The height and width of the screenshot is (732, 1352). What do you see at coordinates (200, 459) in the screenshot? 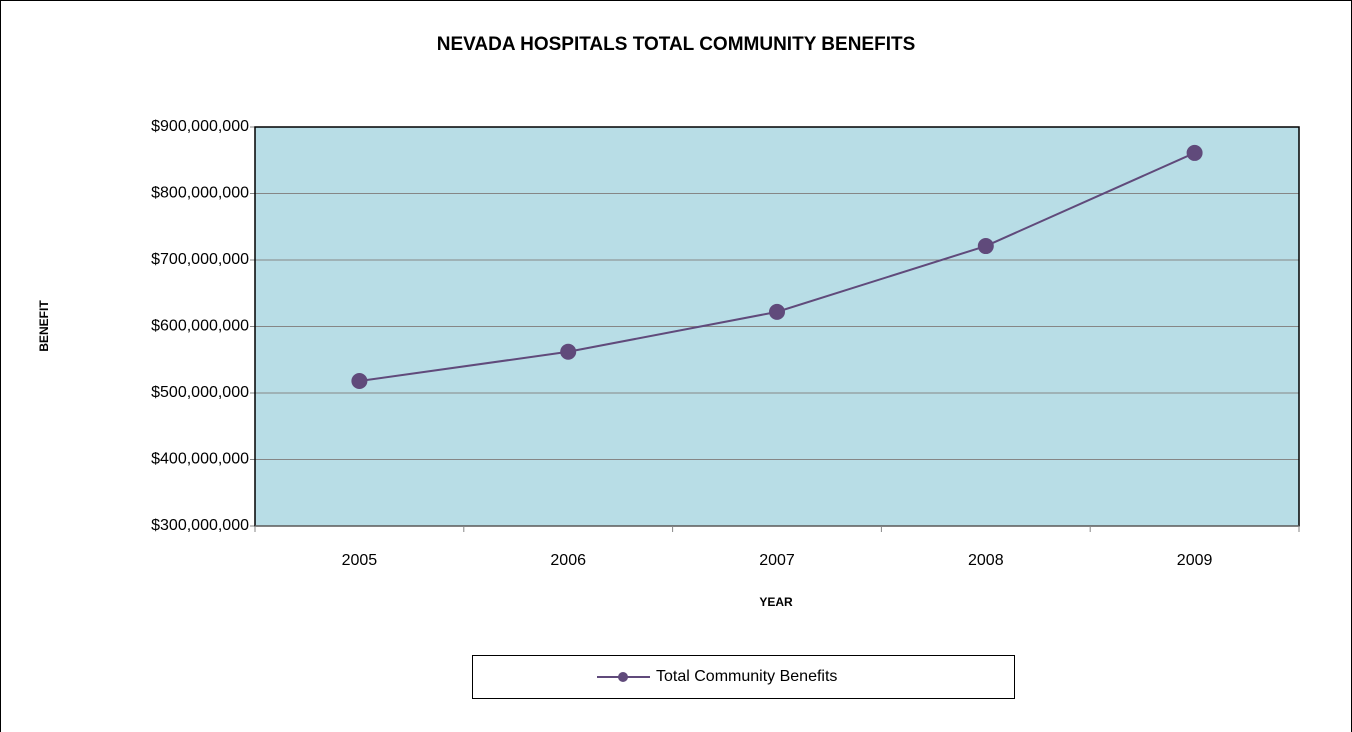
I see `y-tick-label: $400,000,000` at bounding box center [200, 459].